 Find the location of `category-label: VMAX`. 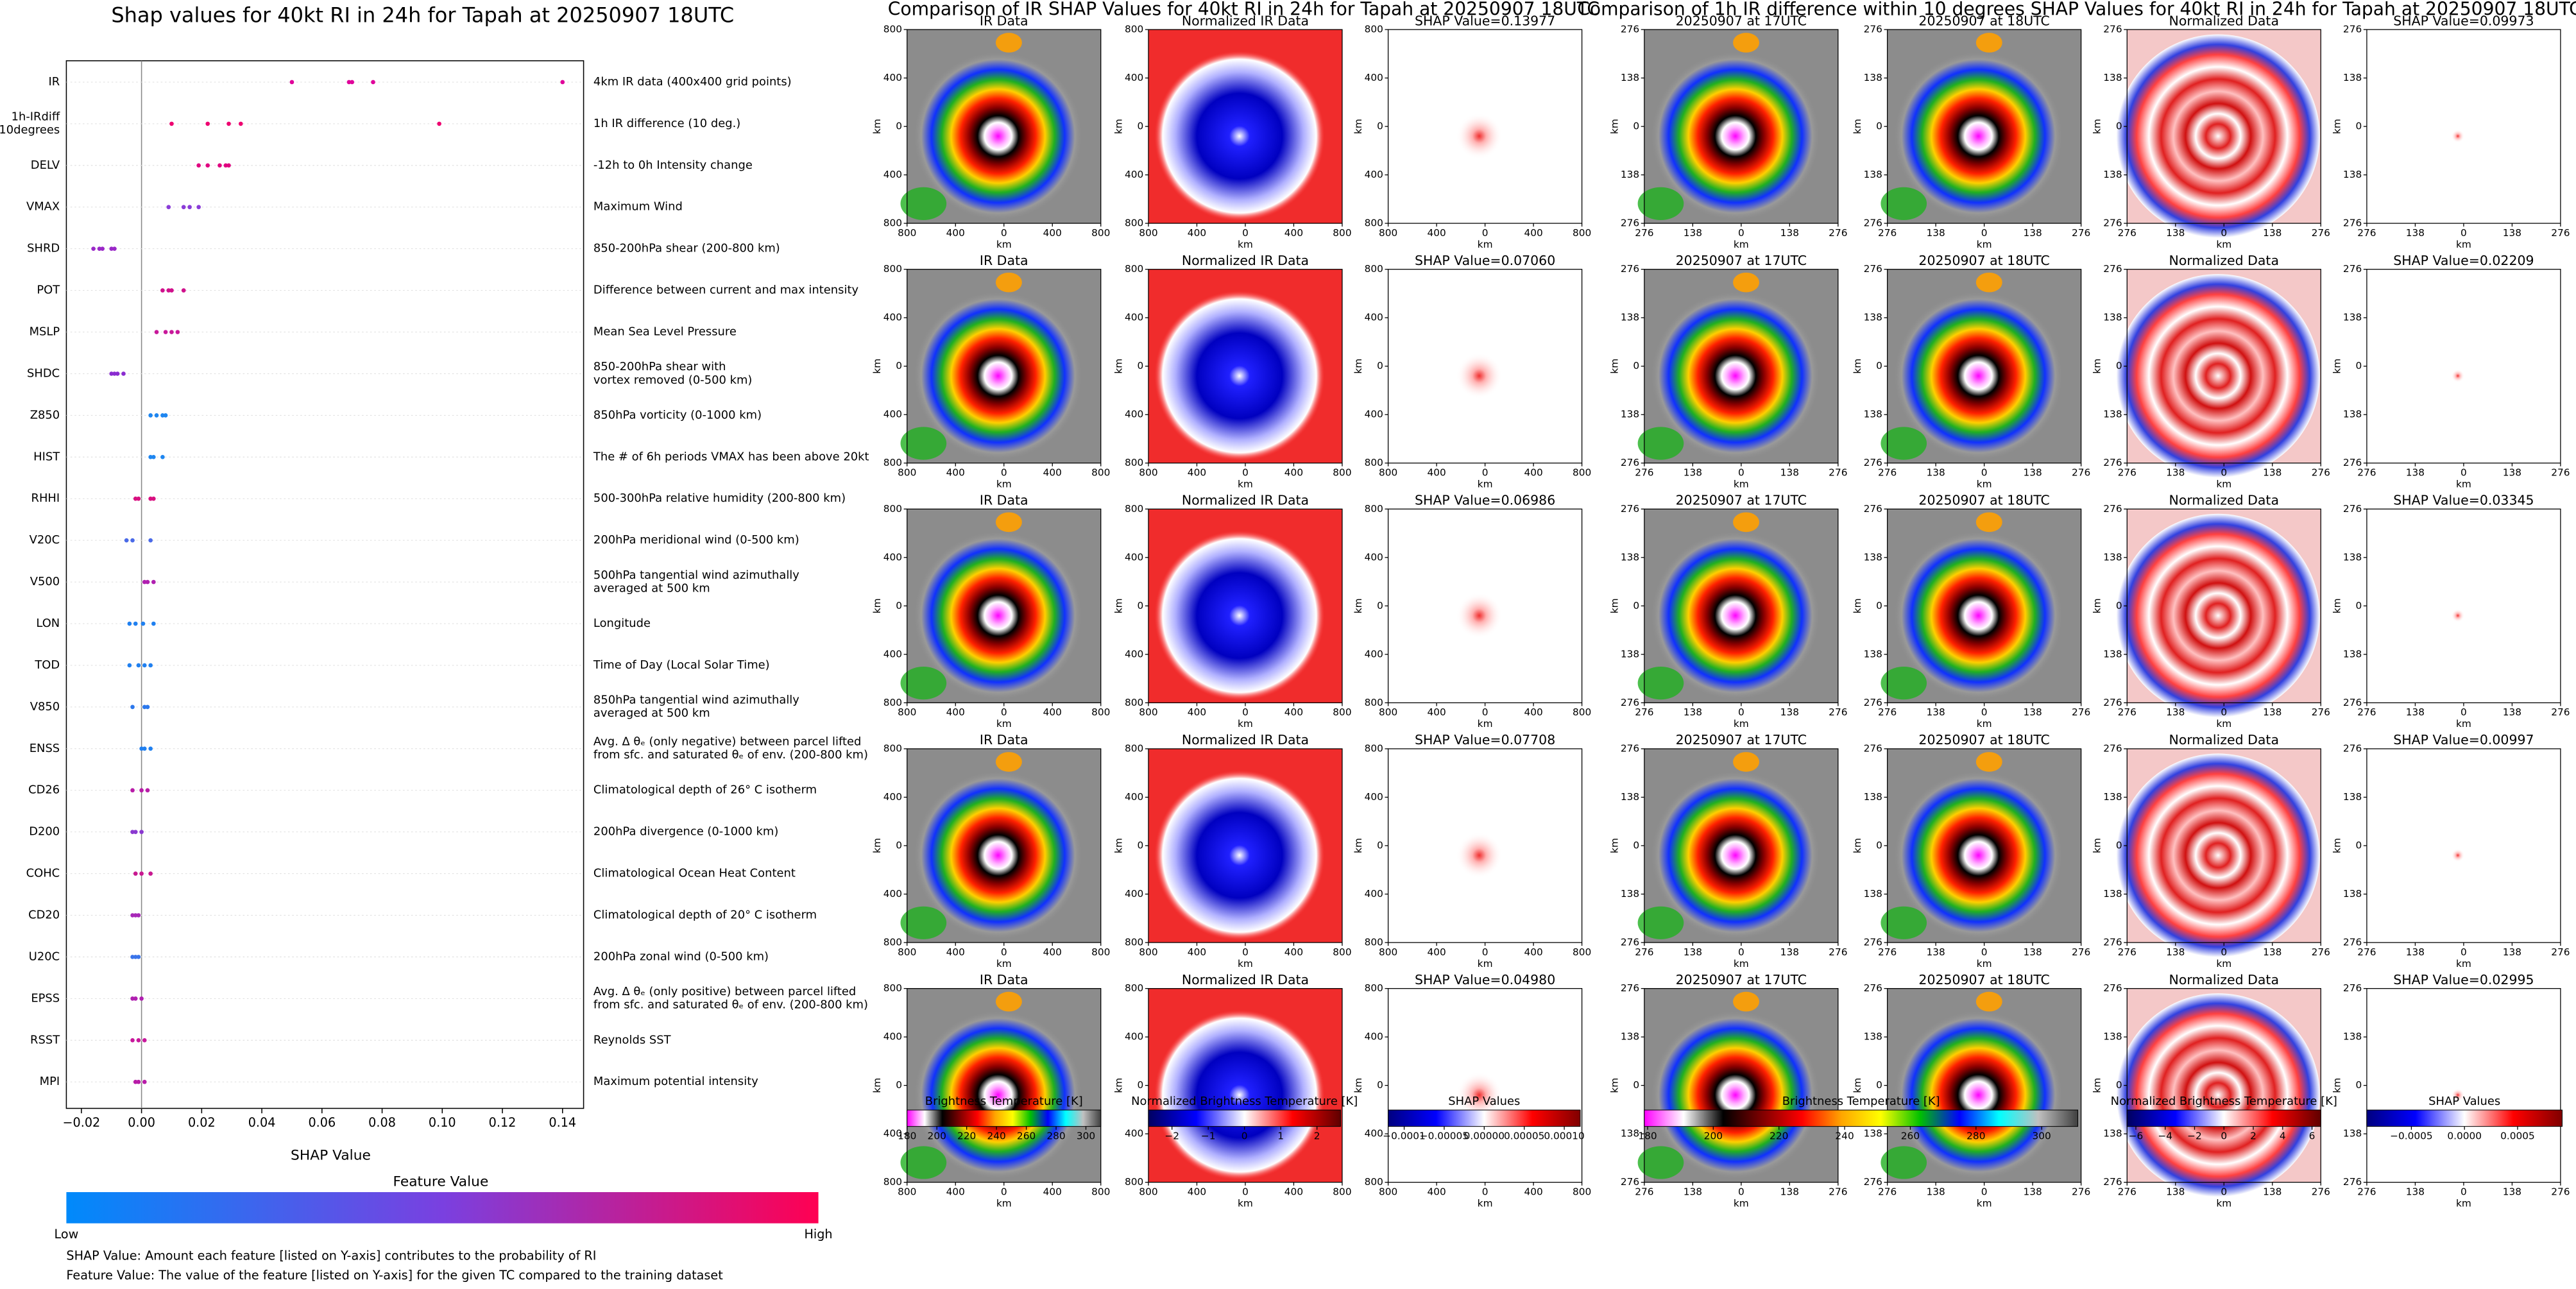

category-label: VMAX is located at coordinates (43, 207).